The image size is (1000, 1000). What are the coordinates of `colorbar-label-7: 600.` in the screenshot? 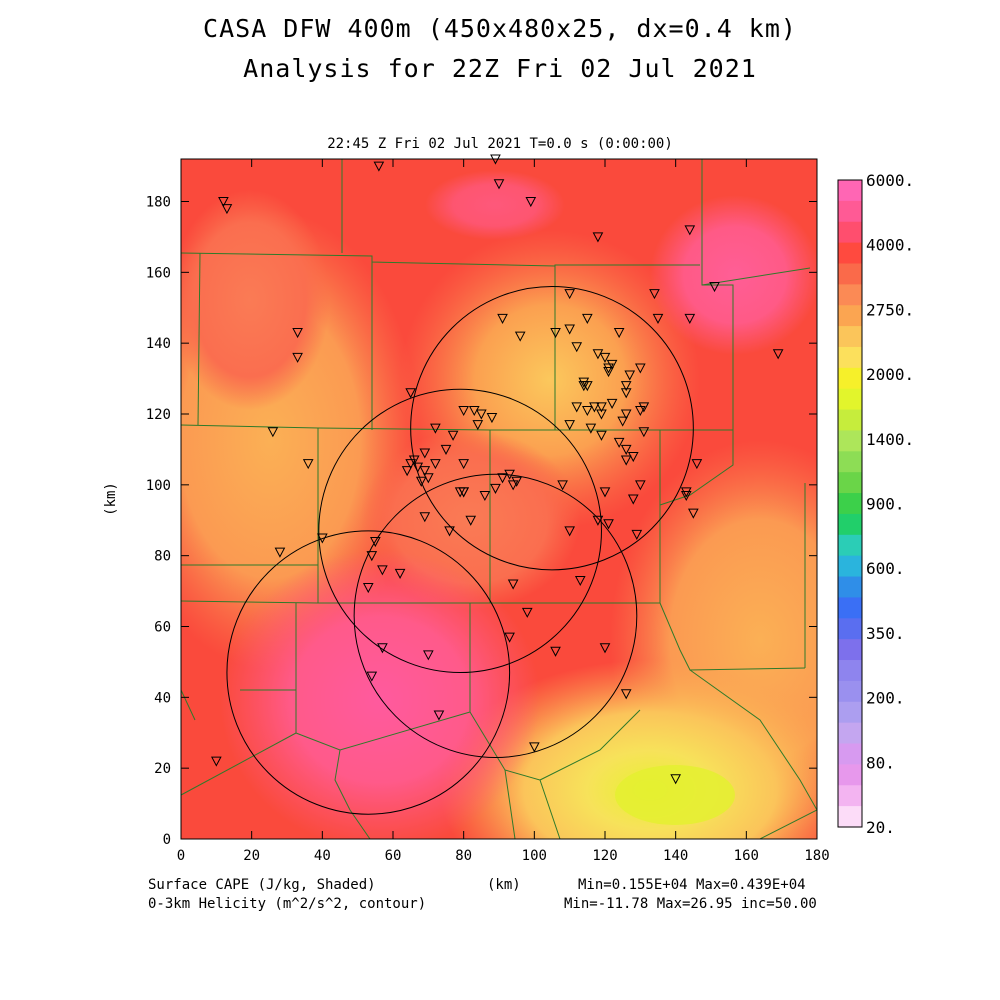 It's located at (885, 568).